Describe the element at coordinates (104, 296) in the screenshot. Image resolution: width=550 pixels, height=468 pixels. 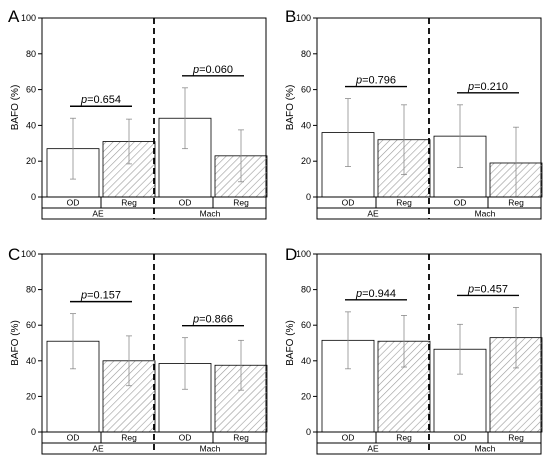
I see `p-value: =0.157` at that location.